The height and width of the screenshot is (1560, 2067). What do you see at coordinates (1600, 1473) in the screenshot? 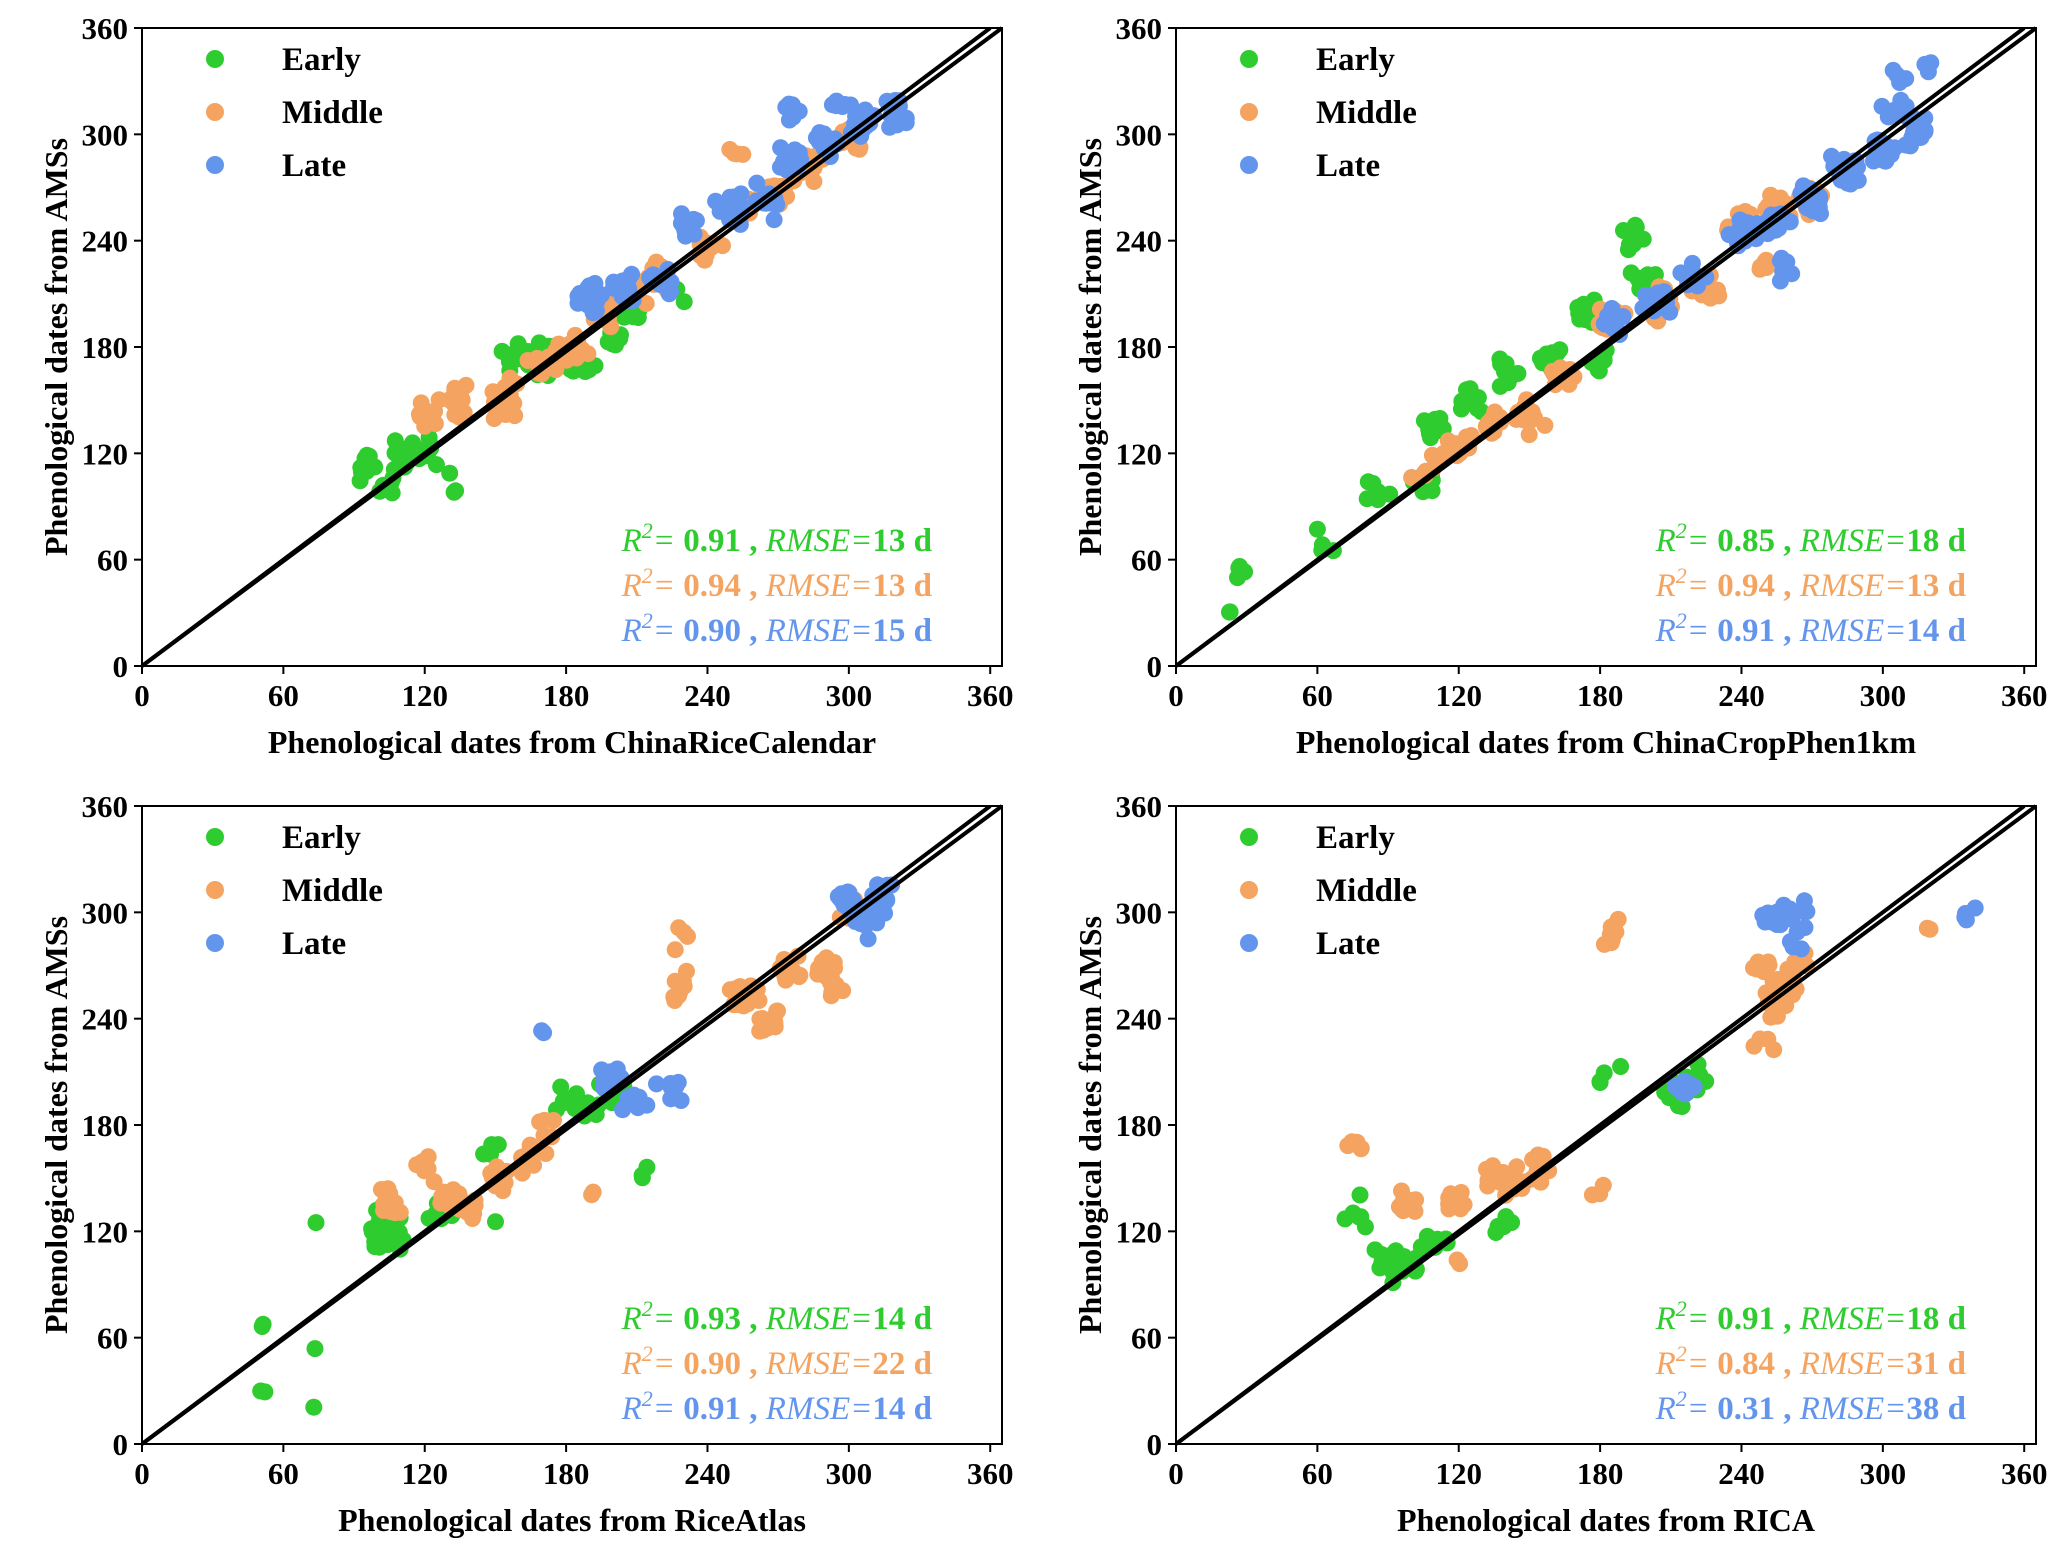
I see `x-tick-label: 180` at bounding box center [1600, 1473].